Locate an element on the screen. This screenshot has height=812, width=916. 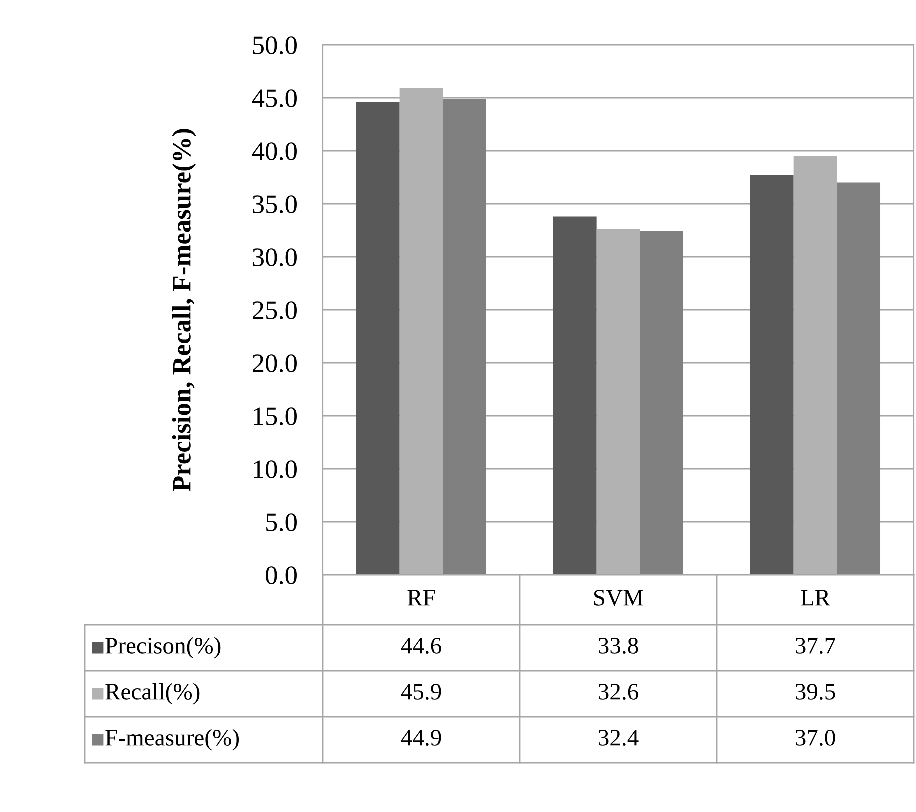
y-tick-label: 10.0 is located at coordinates (275, 469).